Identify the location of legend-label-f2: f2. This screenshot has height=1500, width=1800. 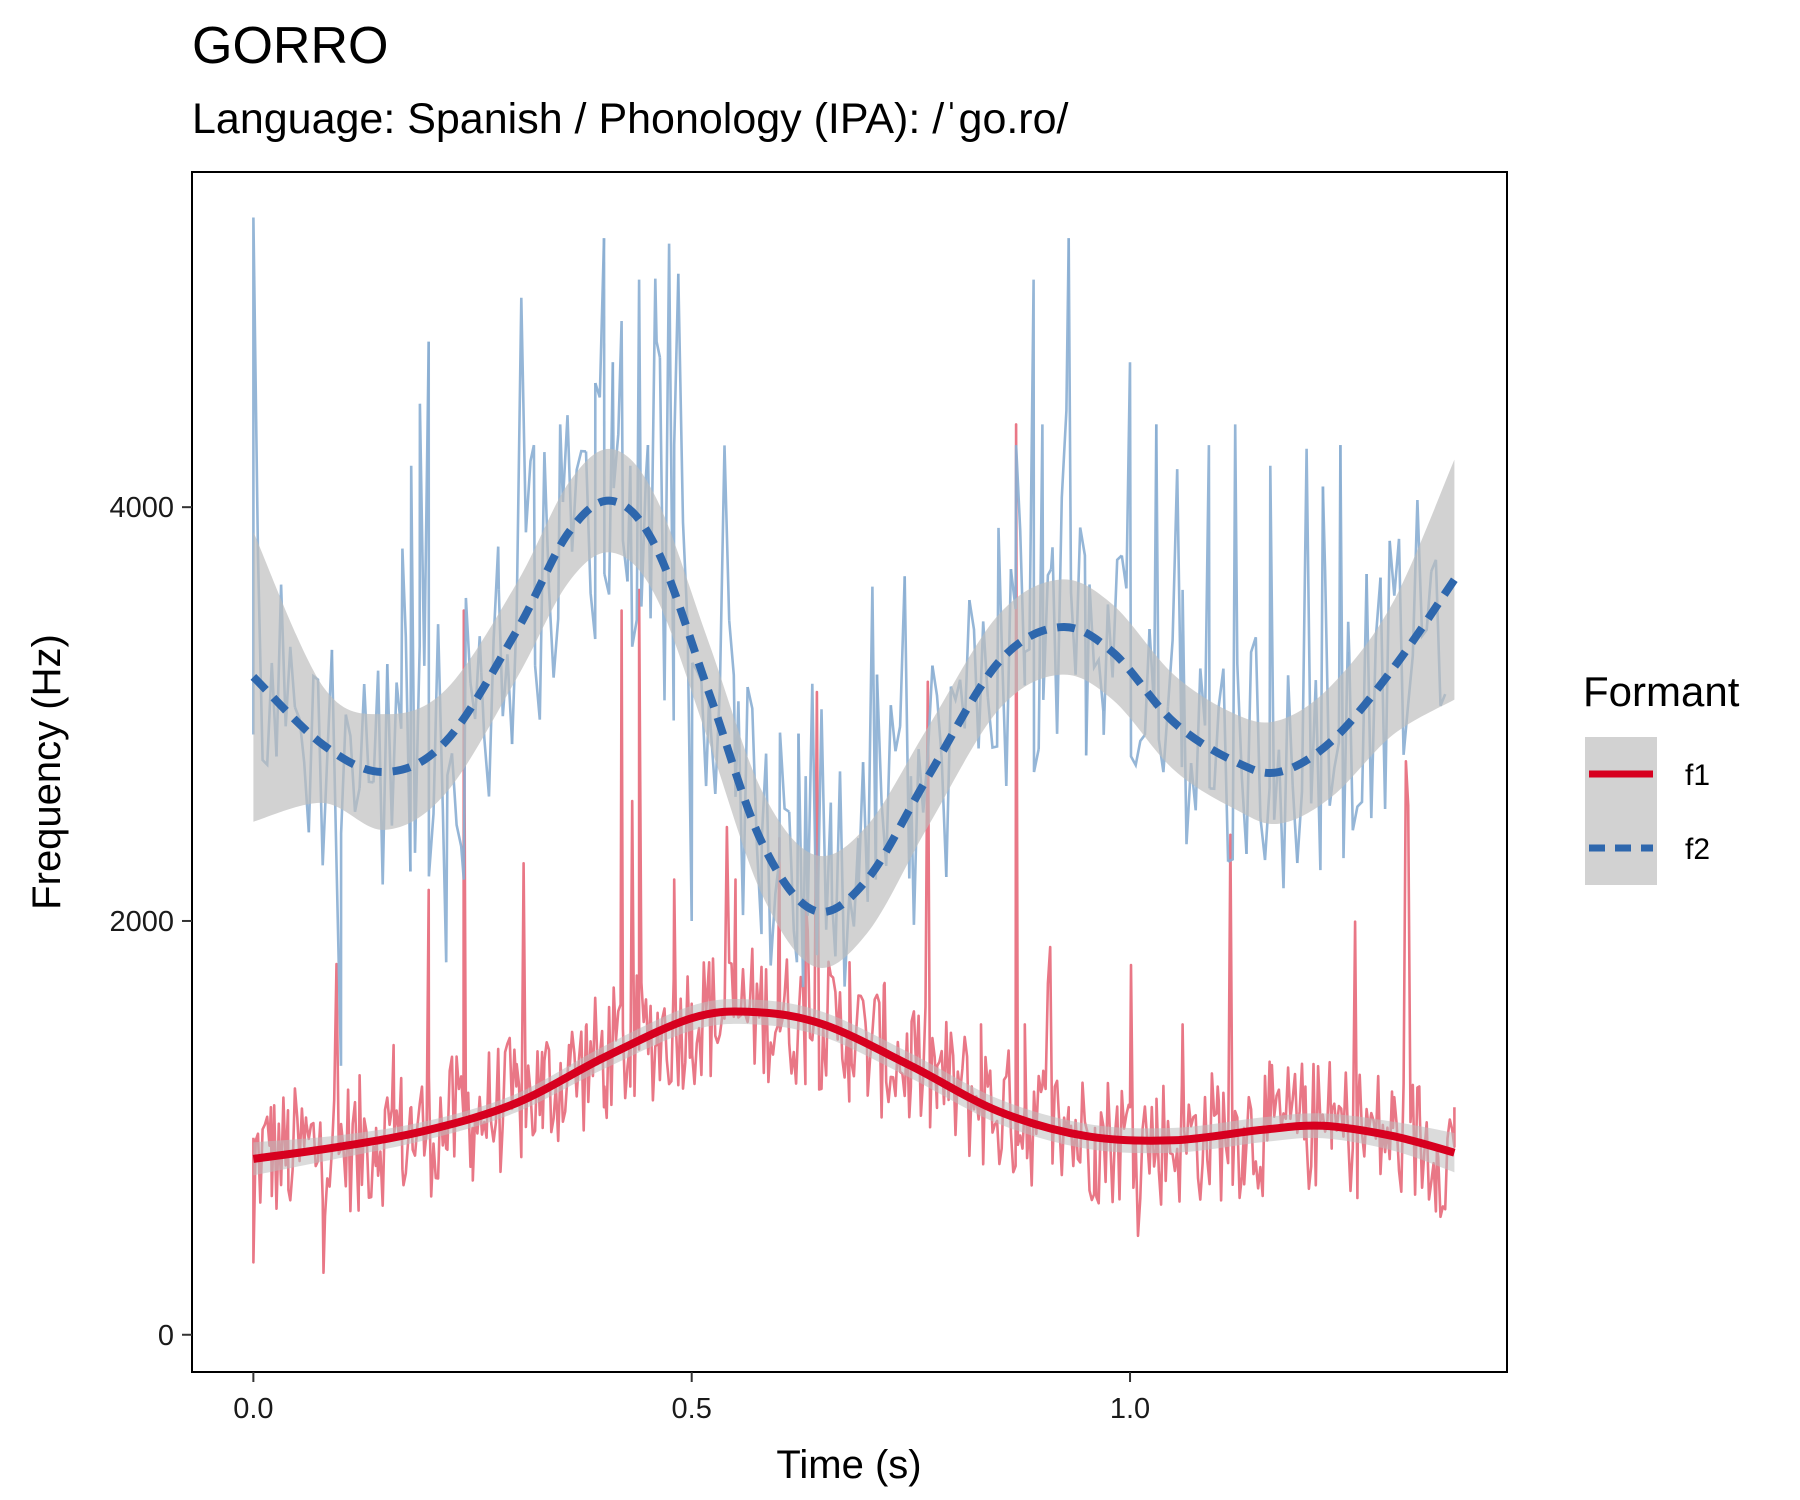
(1697, 849).